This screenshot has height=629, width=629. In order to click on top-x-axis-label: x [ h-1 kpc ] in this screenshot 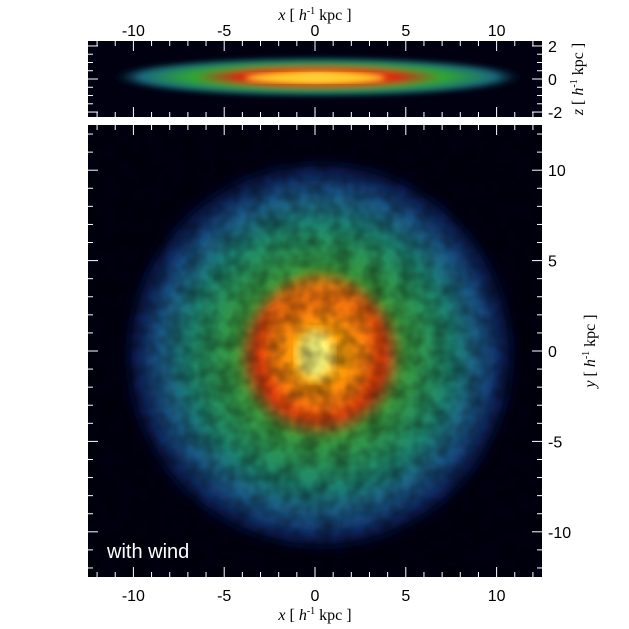, I will do `click(314, 15)`.